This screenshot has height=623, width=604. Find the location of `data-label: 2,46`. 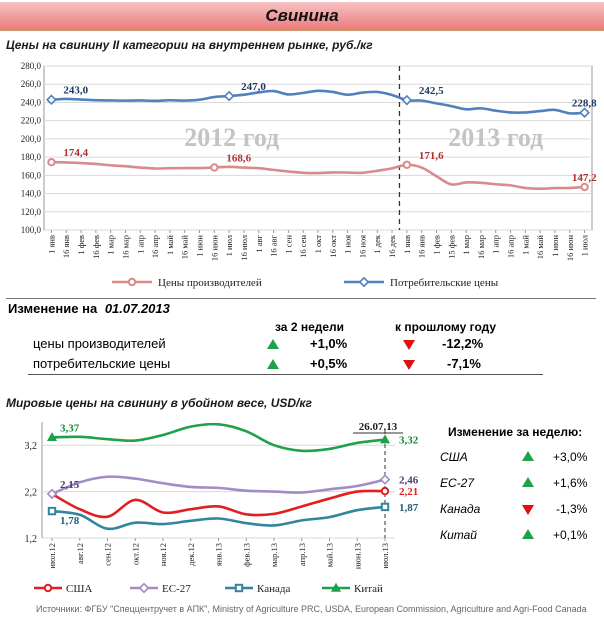

data-label: 2,46 is located at coordinates (409, 481).